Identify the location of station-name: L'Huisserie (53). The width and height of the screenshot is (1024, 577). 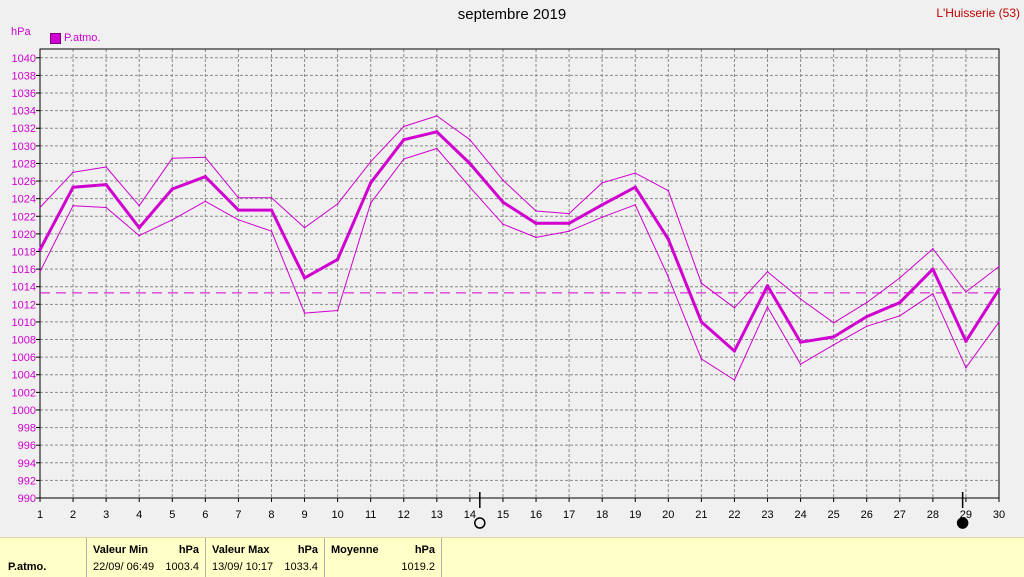
(978, 13).